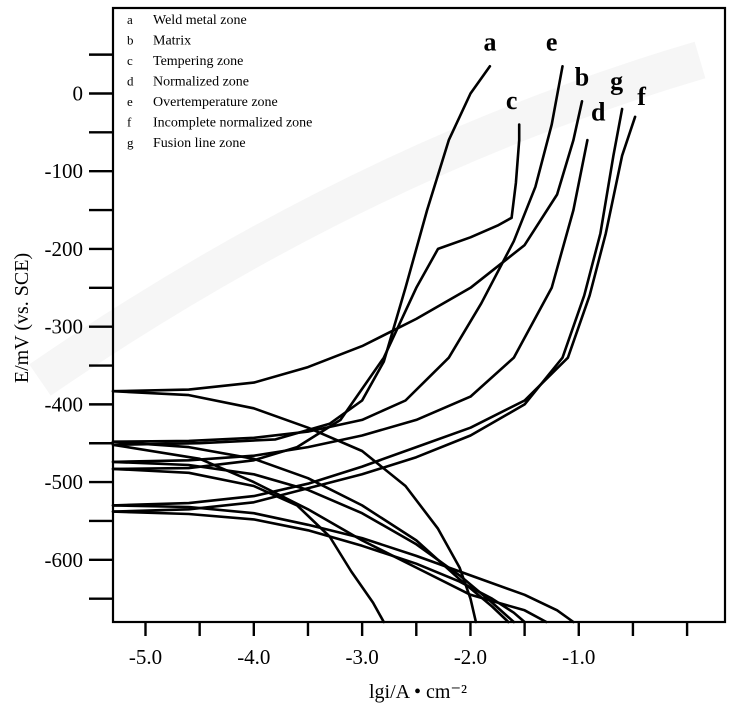 The image size is (733, 707). Describe the element at coordinates (22, 318) in the screenshot. I see `y-axis-title: E/mV (vs. SCE)` at that location.